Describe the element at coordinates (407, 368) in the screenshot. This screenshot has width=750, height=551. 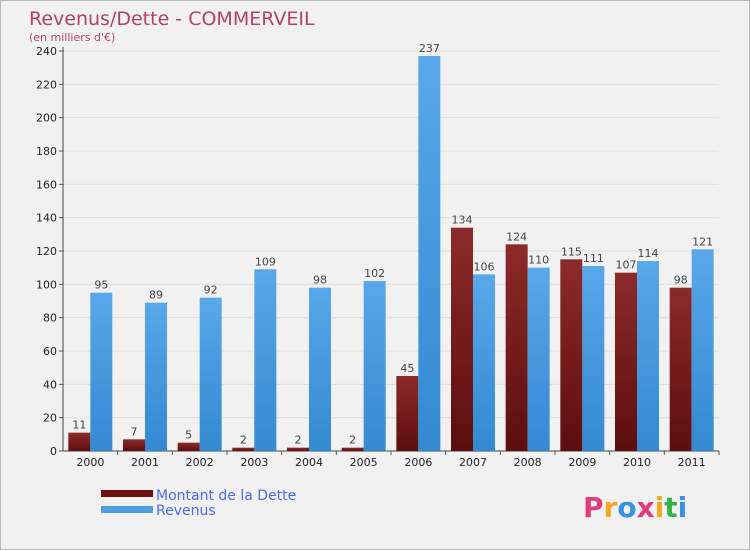
I see `data-label: 45` at that location.